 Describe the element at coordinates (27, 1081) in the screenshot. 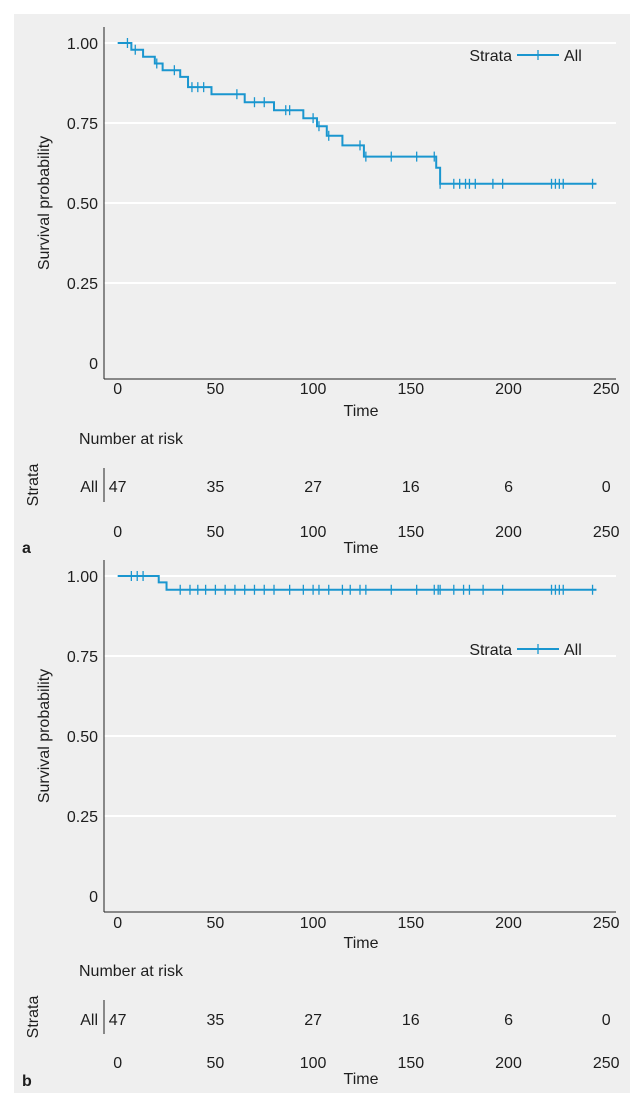

I see `panel-label: b` at that location.